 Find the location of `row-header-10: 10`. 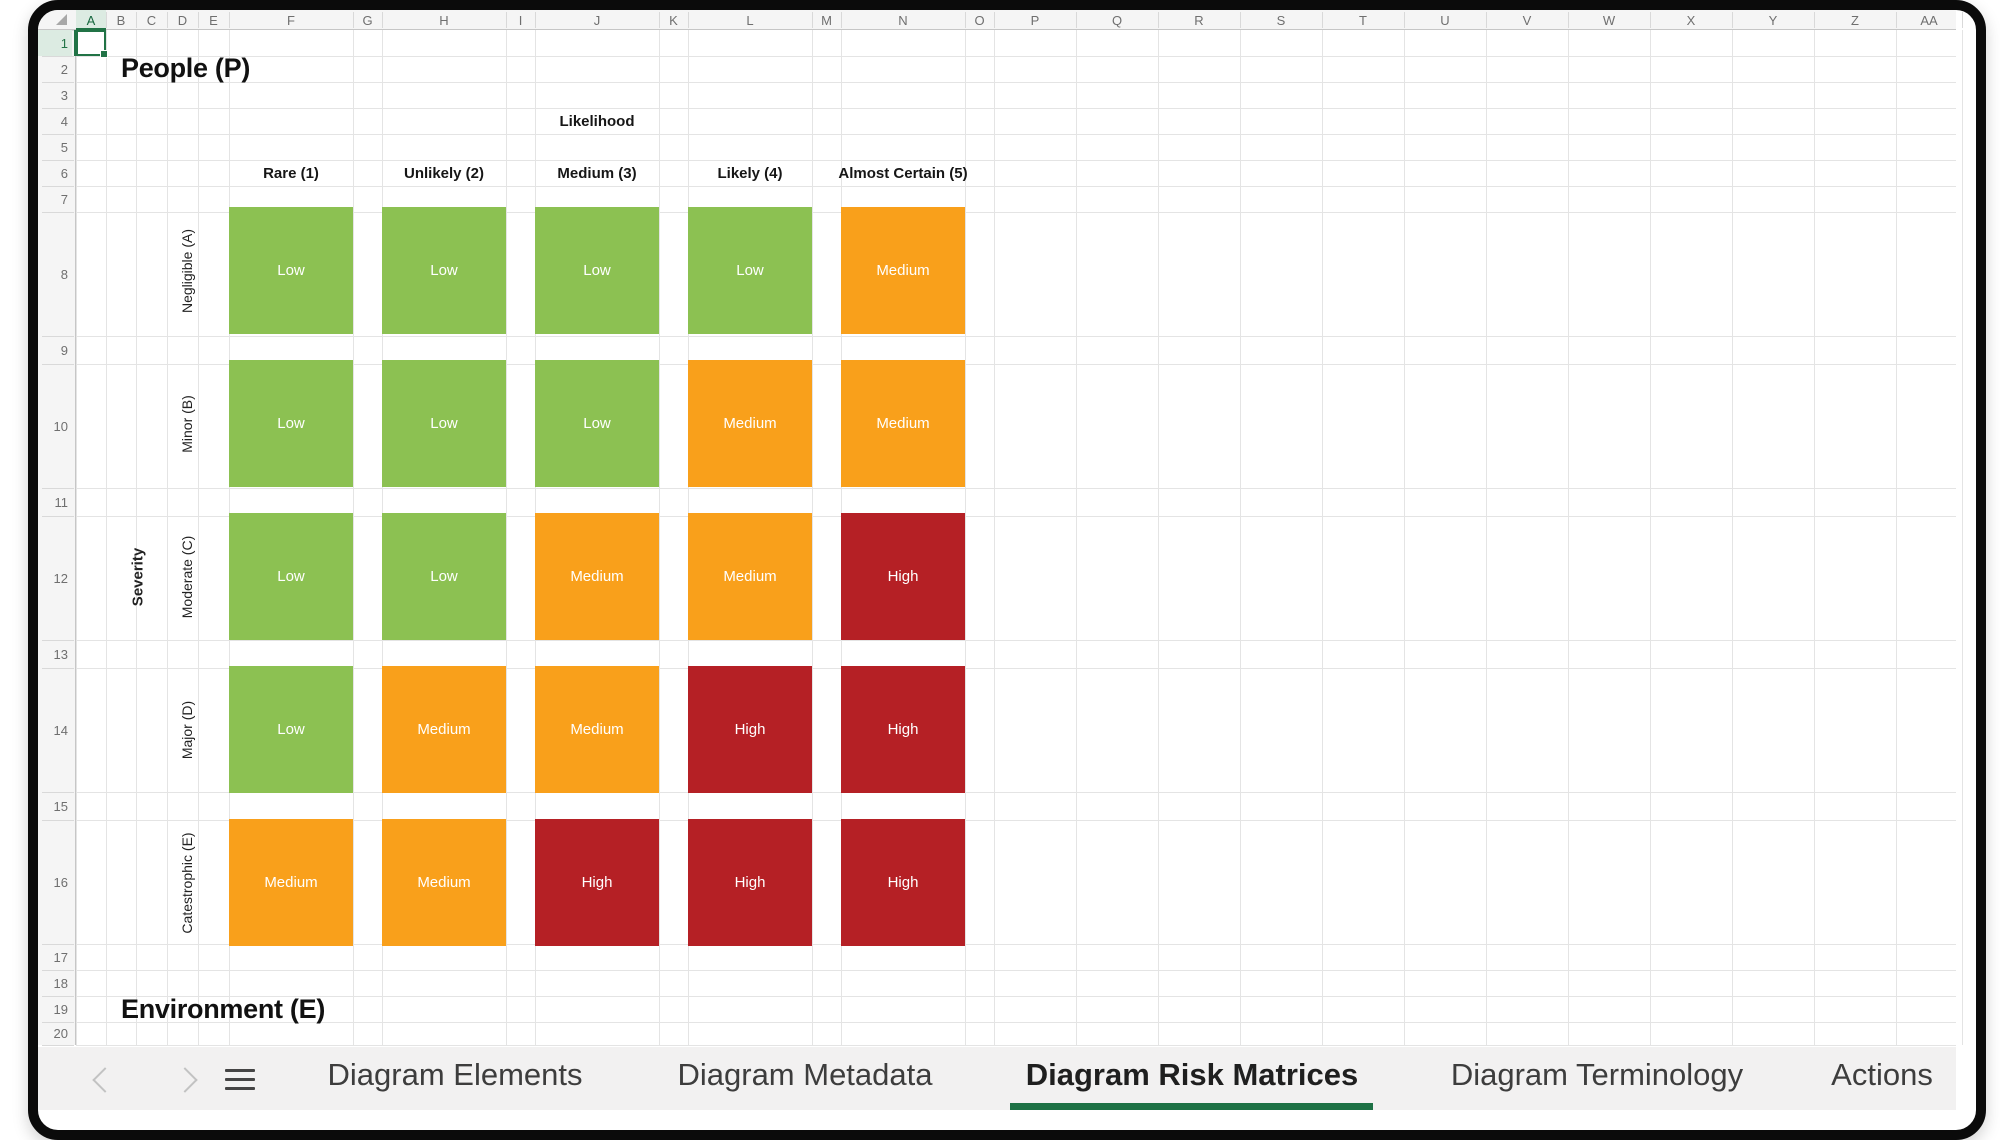

row-header-10: 10 is located at coordinates (60, 426).